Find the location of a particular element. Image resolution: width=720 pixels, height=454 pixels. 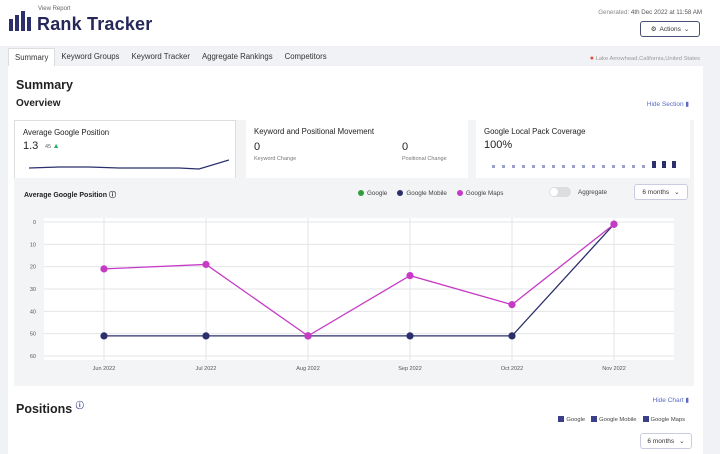

movement-title: Keyword and Positional Movement is located at coordinates (314, 131).